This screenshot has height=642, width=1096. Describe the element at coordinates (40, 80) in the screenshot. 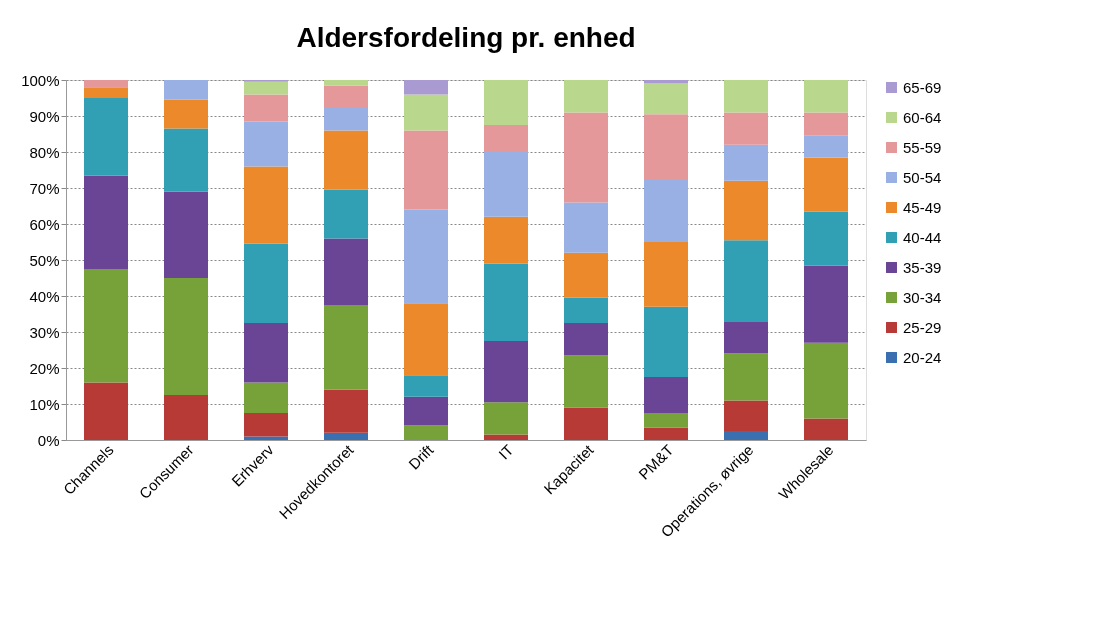

I see `y-tick-label: 100%` at that location.